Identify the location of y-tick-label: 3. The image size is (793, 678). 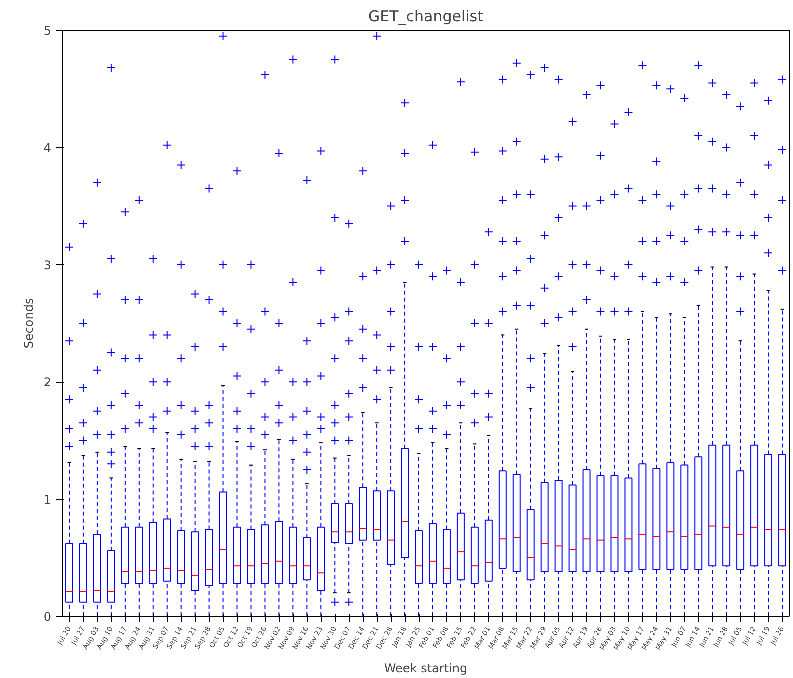
(48, 265).